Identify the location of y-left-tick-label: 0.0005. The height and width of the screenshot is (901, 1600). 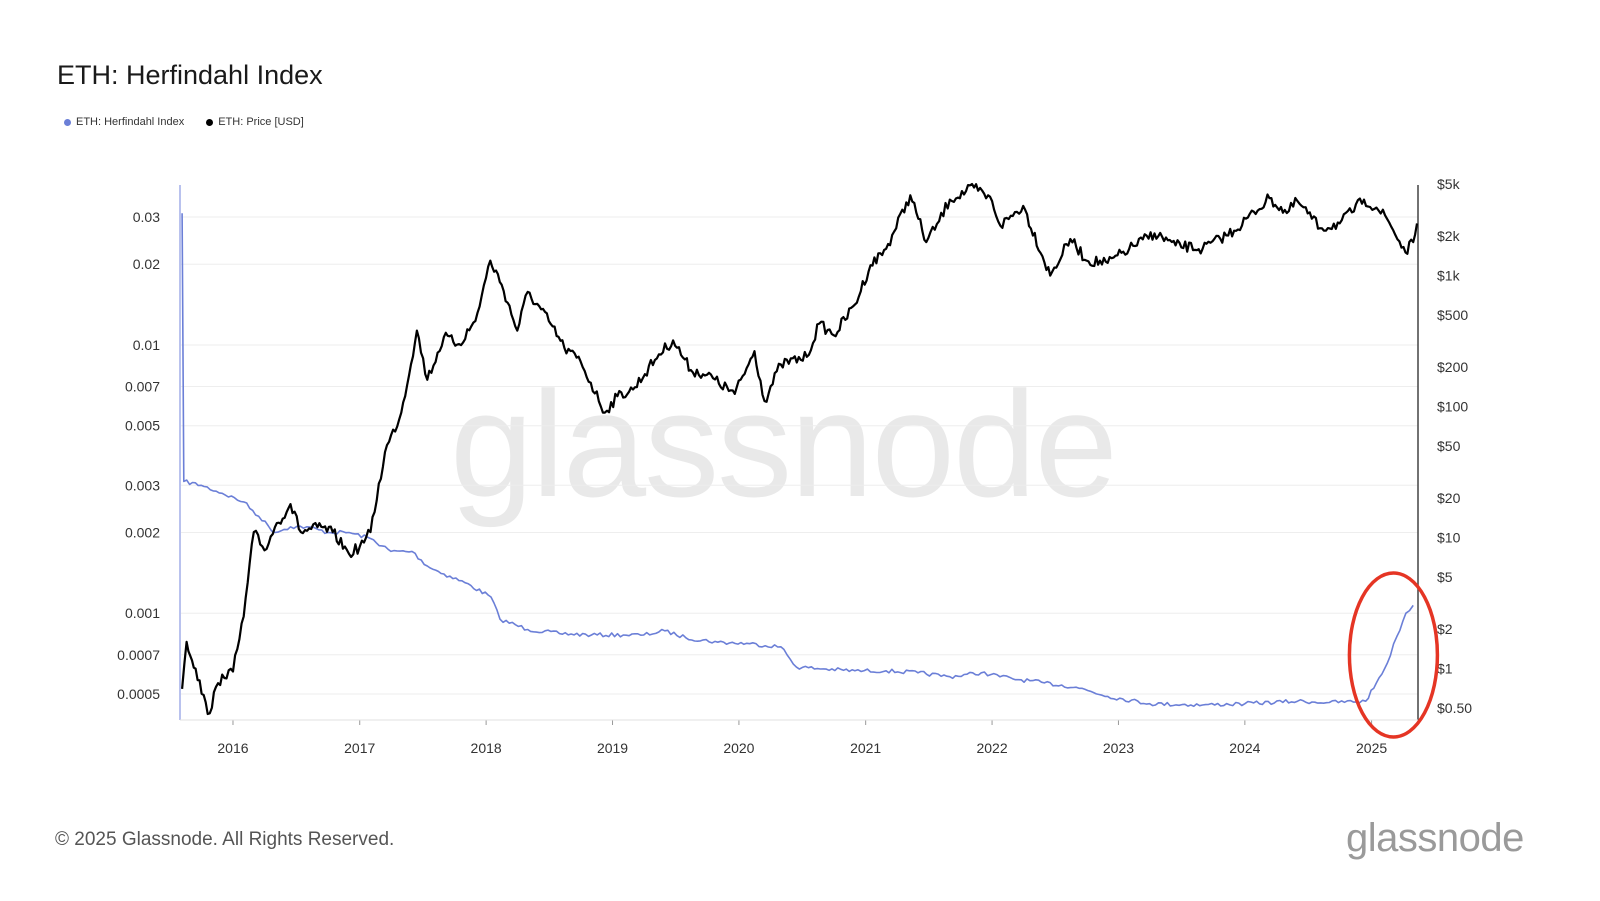
(138, 694).